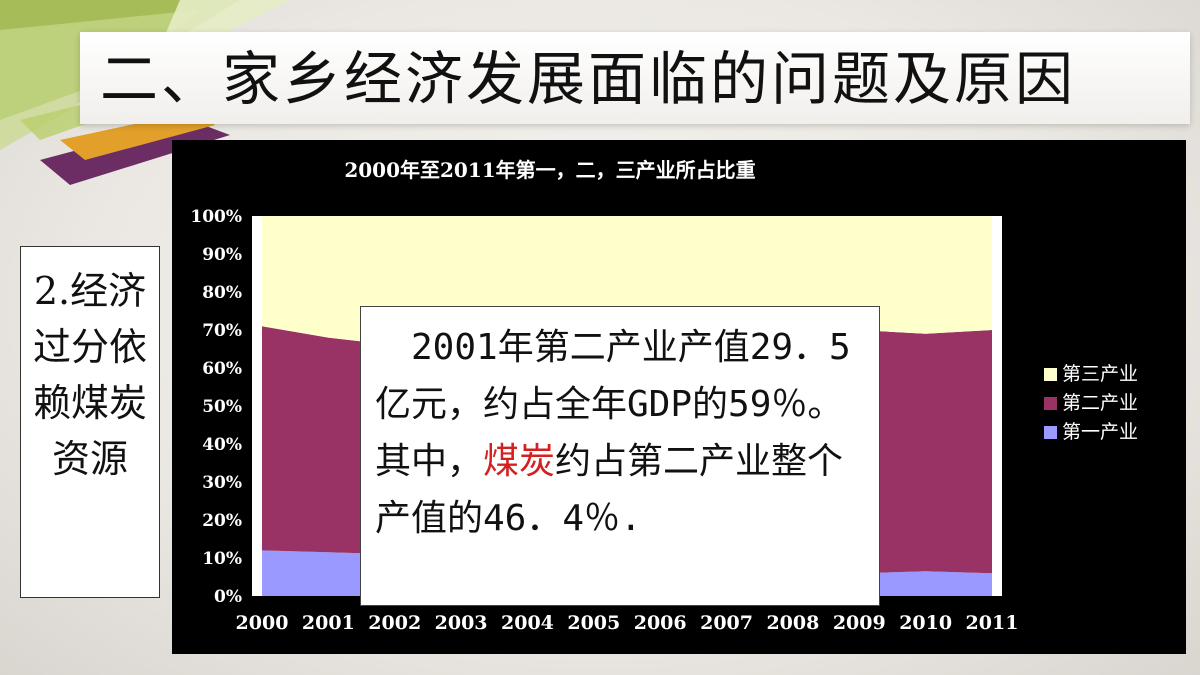 The image size is (1200, 675). Describe the element at coordinates (1100, 374) in the screenshot. I see `legend-label: 第三产业` at that location.